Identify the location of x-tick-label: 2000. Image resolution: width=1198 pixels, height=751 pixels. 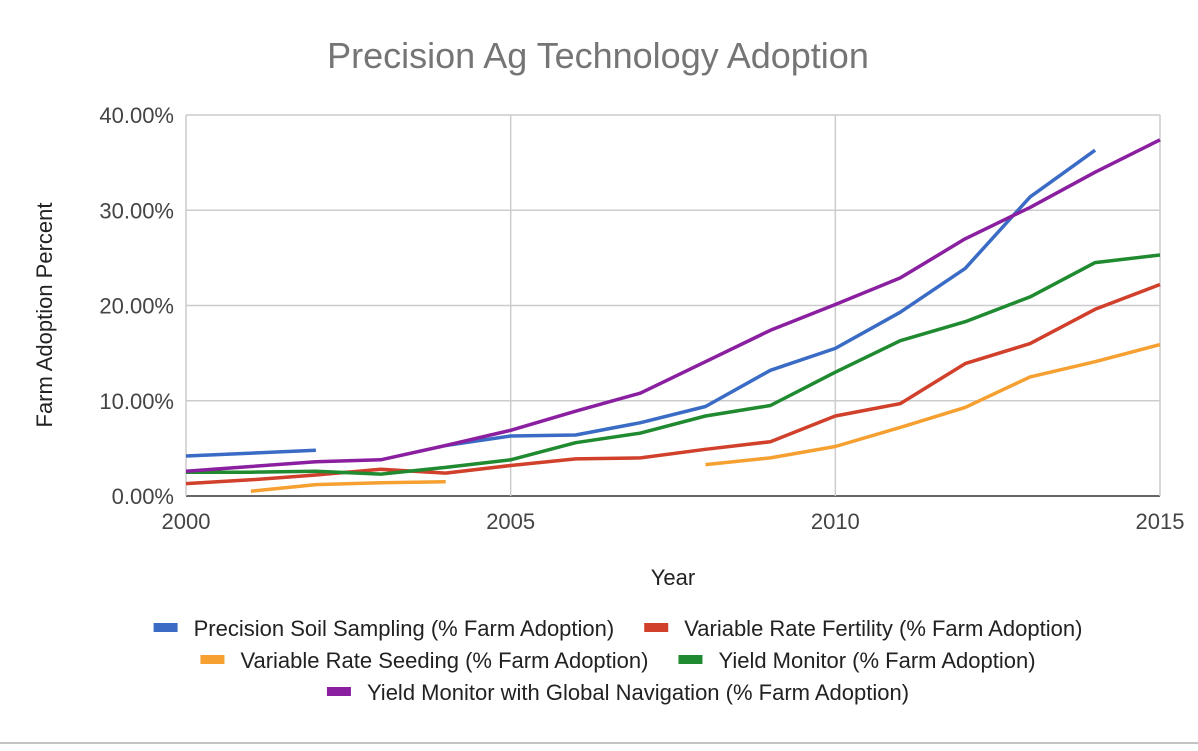
(186, 521).